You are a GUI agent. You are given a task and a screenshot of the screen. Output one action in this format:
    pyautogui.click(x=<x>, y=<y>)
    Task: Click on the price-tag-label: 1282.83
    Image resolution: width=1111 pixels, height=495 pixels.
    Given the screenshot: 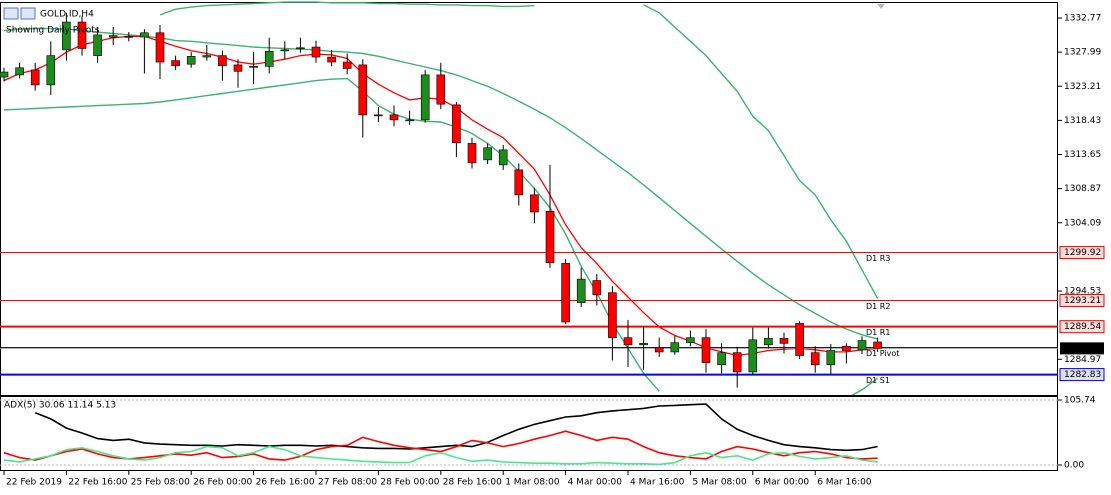 What is the action you would take?
    pyautogui.click(x=1082, y=375)
    